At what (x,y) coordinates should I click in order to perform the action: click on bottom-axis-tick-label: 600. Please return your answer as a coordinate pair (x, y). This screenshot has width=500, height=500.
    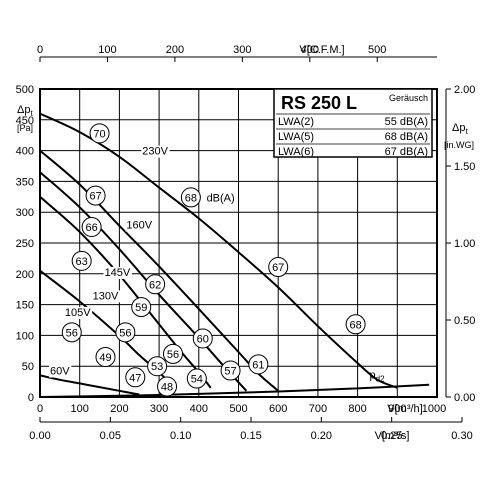
    Looking at the image, I should click on (278, 409).